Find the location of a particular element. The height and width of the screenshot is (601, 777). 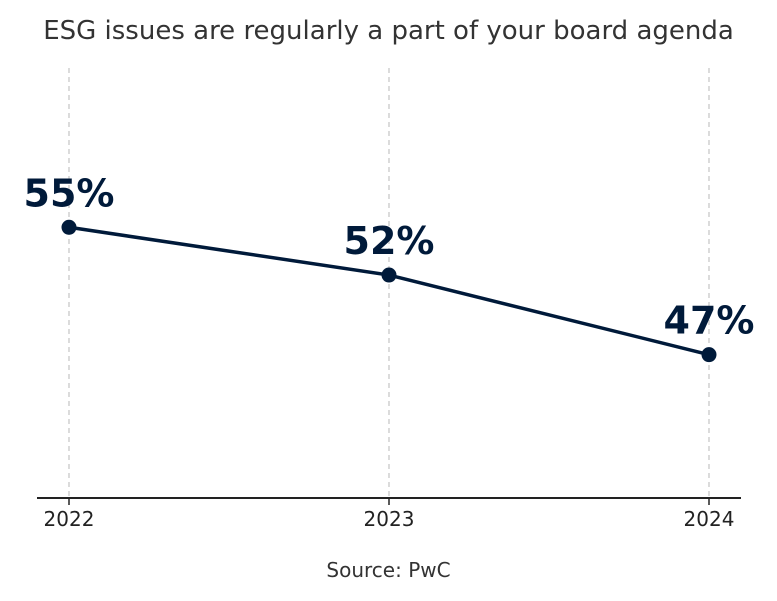

x-tick-label: 2024 is located at coordinates (709, 519).